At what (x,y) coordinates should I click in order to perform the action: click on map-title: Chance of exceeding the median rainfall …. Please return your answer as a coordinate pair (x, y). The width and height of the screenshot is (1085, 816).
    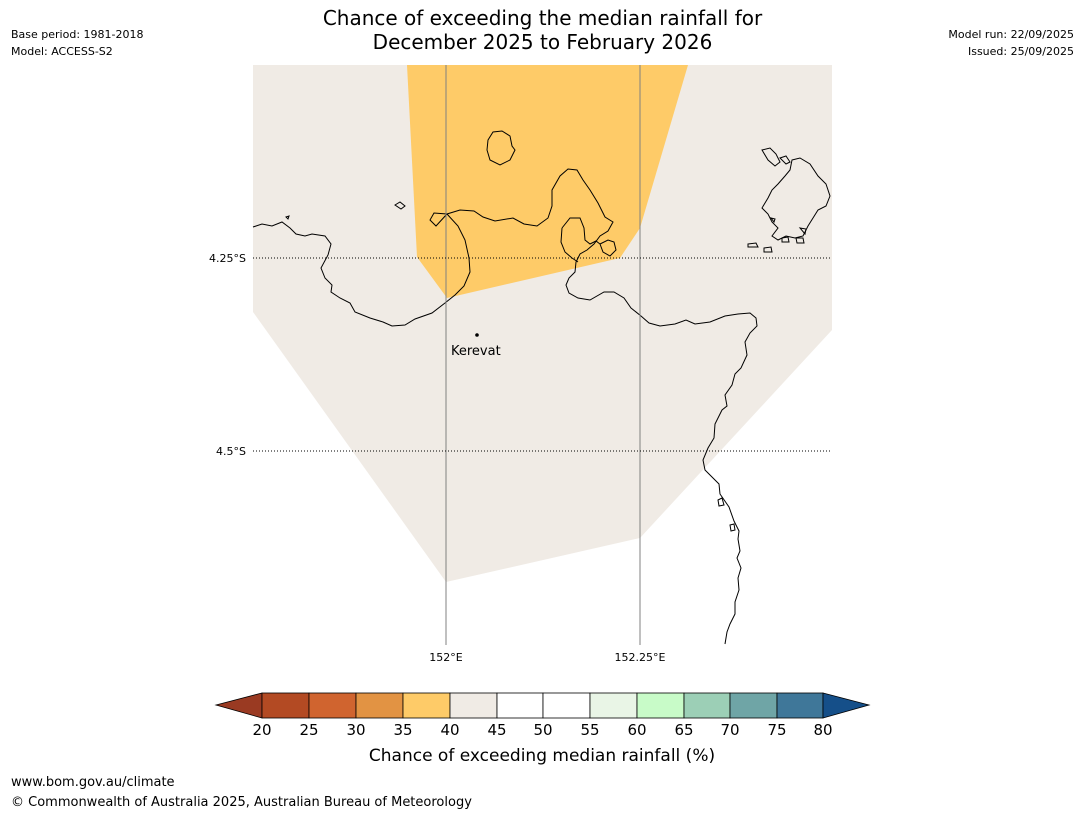
    Looking at the image, I should click on (542, 30).